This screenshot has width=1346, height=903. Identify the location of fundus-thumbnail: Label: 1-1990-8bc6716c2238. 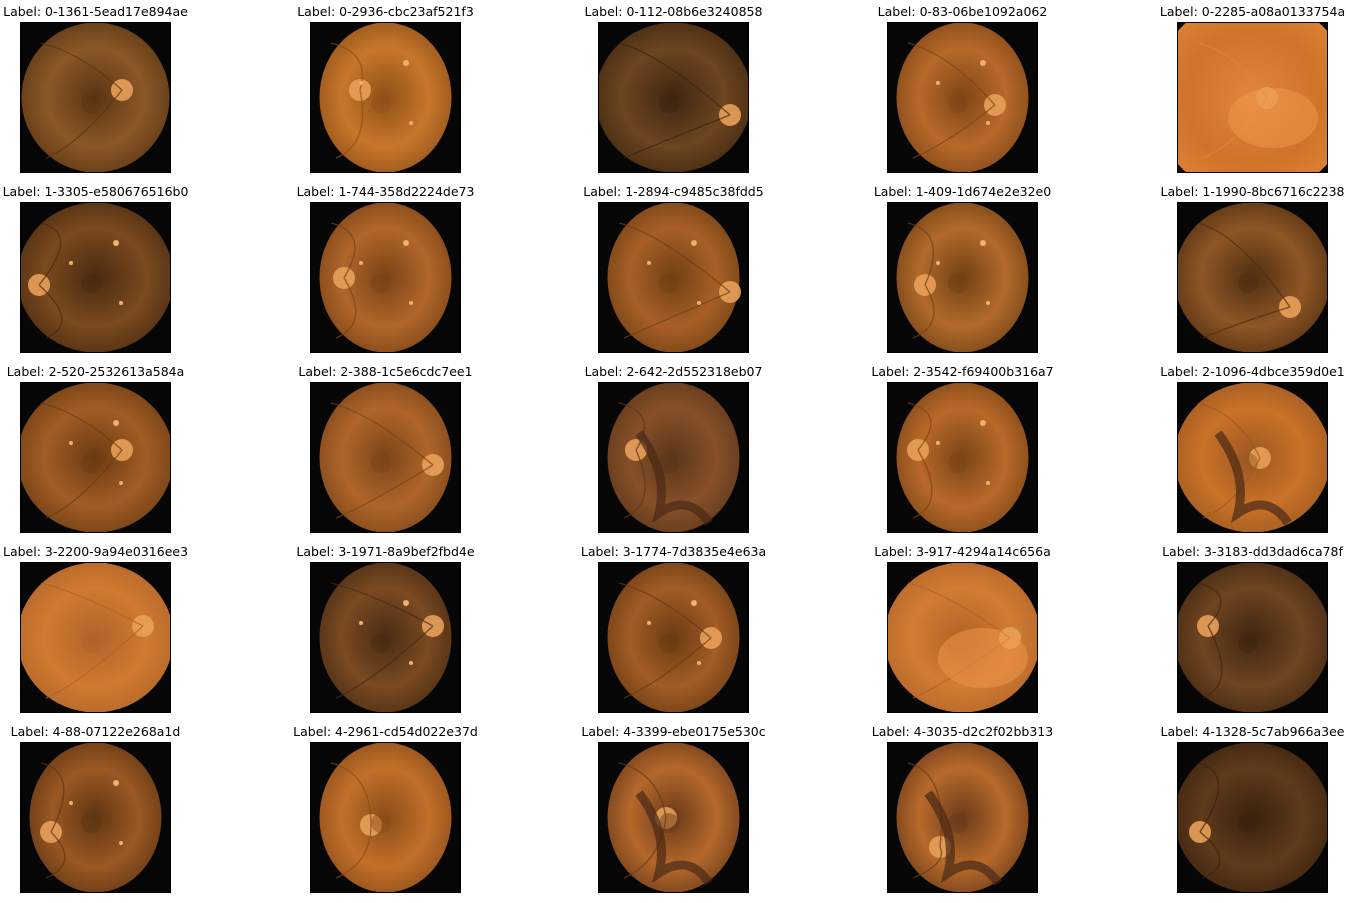
(1252, 270).